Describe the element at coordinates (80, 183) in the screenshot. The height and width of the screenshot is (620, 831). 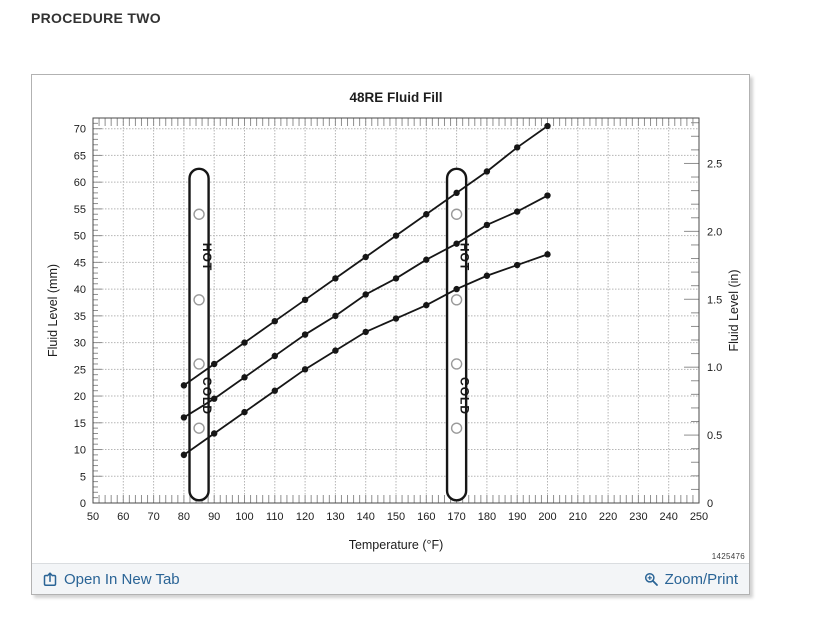
I see `y-left-tick-label: 60` at that location.